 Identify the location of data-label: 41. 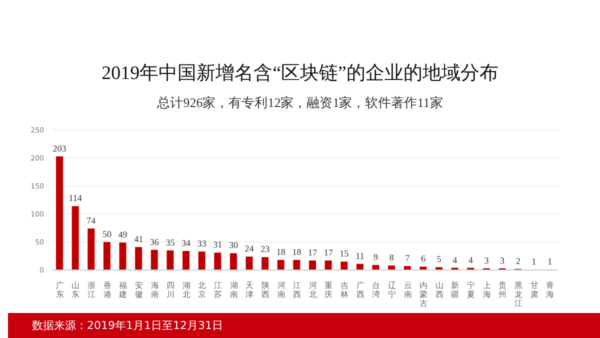
(139, 239).